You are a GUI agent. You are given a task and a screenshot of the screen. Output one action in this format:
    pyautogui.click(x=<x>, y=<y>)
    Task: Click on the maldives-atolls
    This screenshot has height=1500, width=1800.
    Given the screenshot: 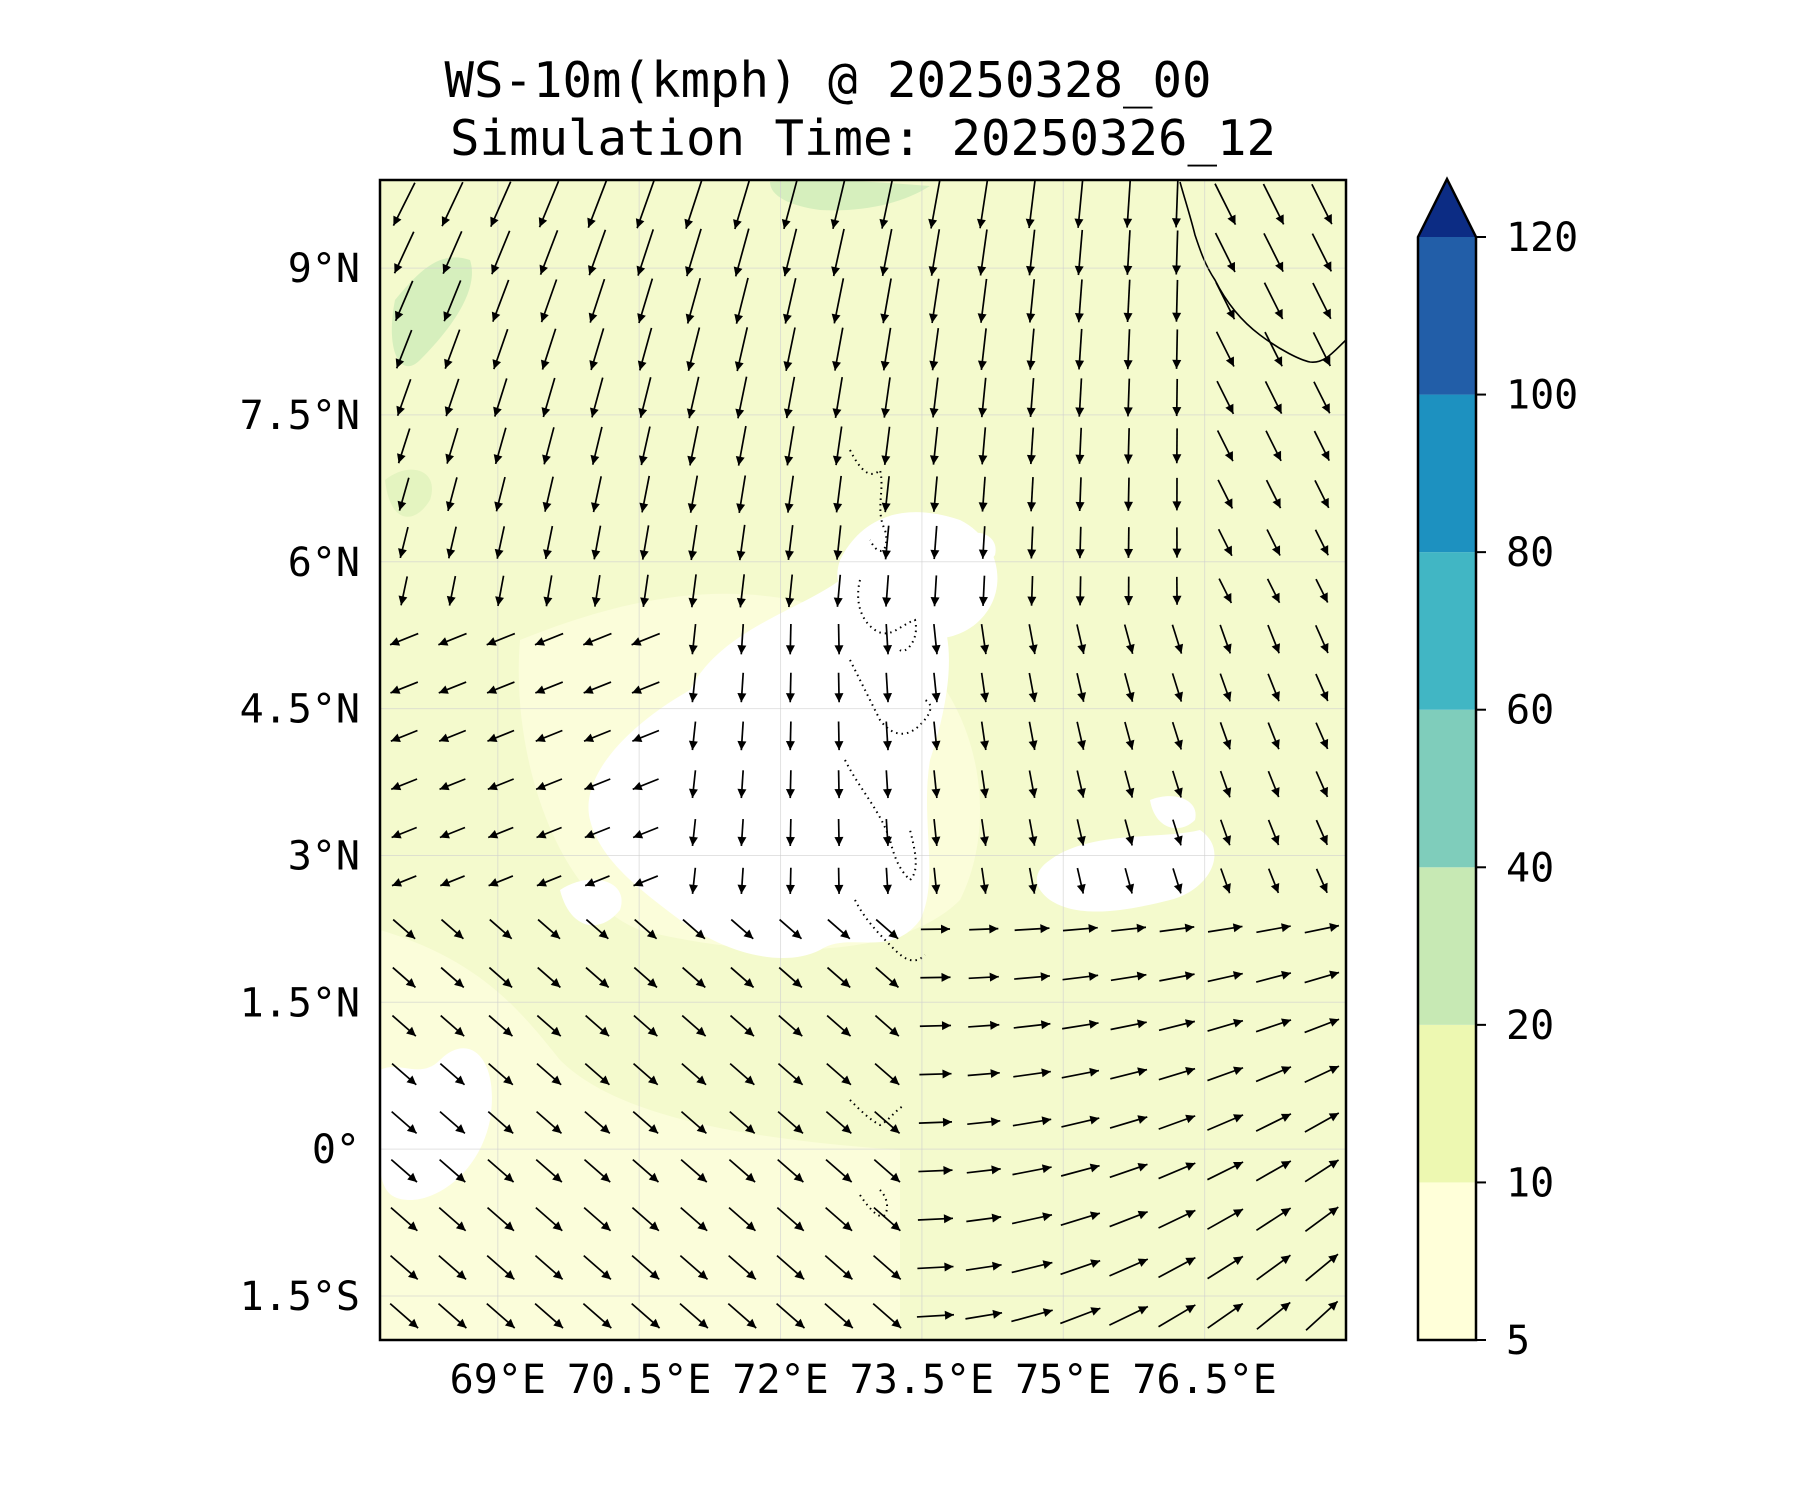 What is the action you would take?
    pyautogui.click(x=888, y=833)
    